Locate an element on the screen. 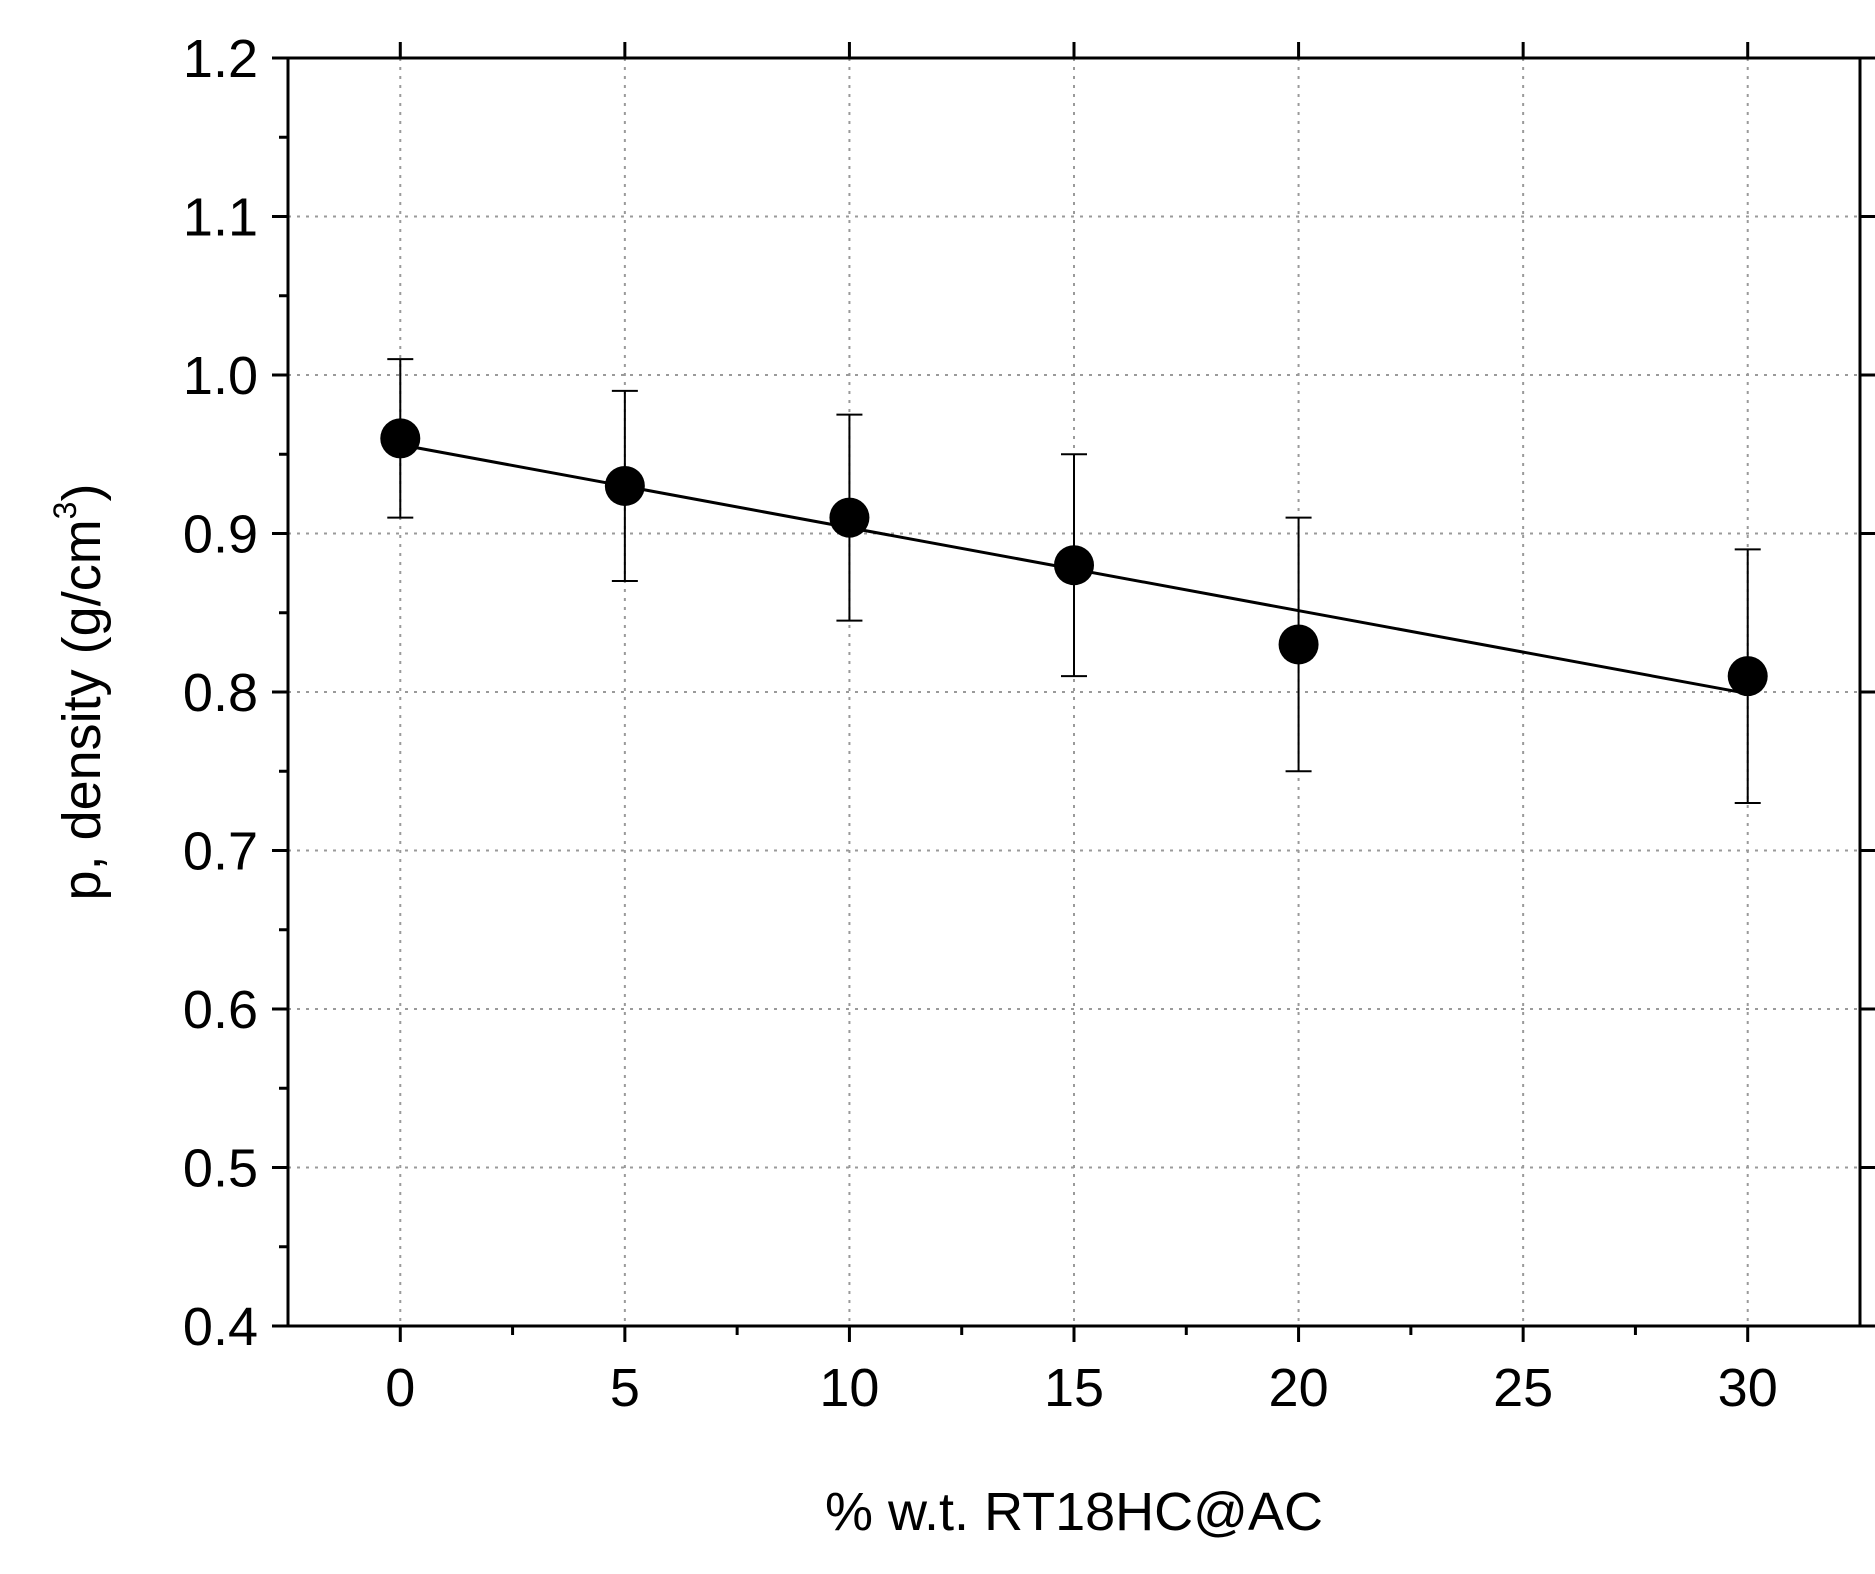 This screenshot has height=1574, width=1875. y-axis-title-main: p, density (g/cm is located at coordinates (82, 709).